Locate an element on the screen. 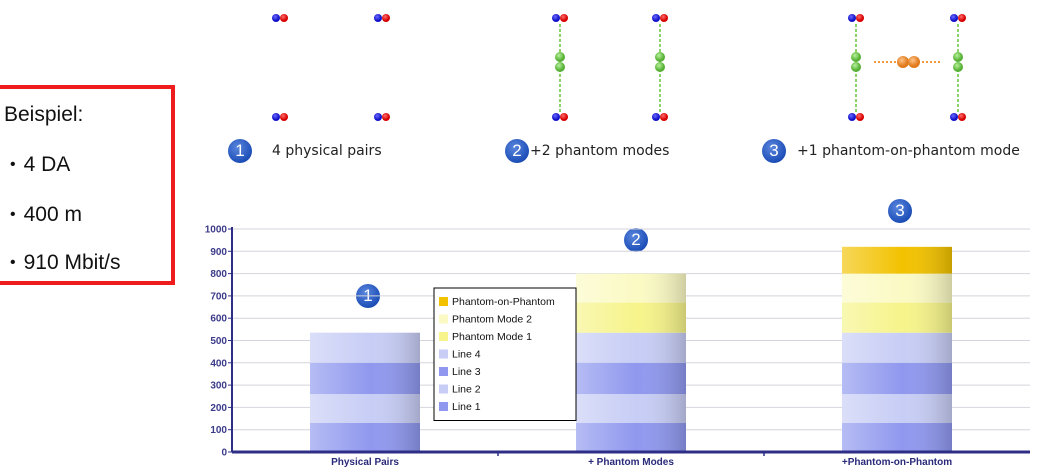 Image resolution: width=1040 pixels, height=468 pixels. bar-badge-3: 3 is located at coordinates (900, 211).